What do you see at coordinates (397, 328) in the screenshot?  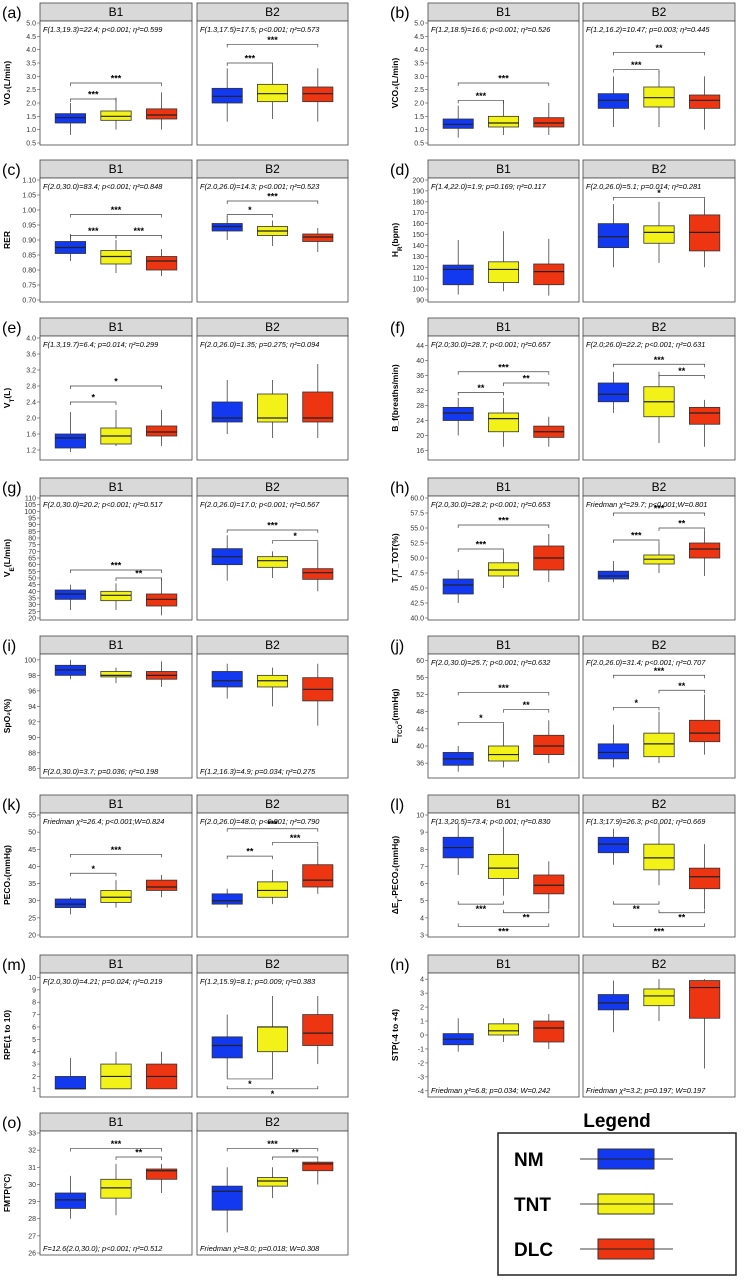 I see `panel-letter: (f)` at bounding box center [397, 328].